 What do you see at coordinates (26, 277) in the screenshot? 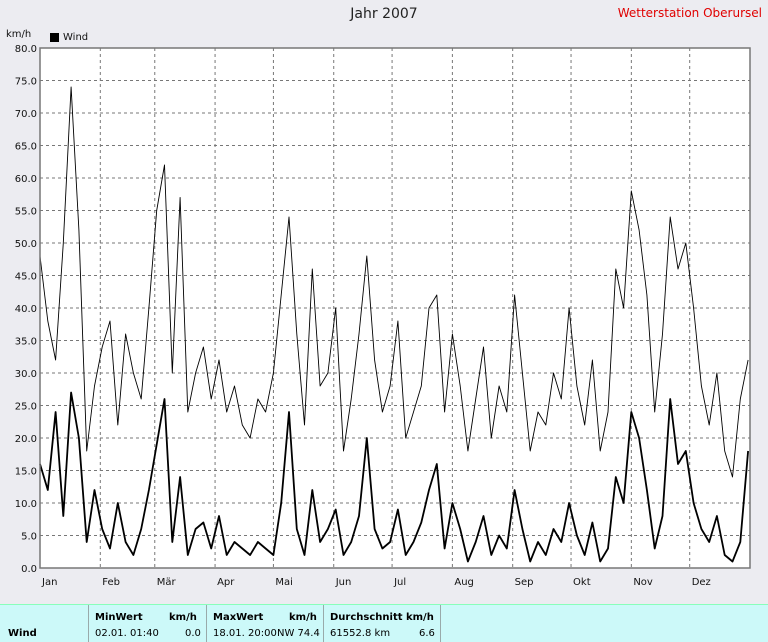
I see `y-tick-label: 45.0` at bounding box center [26, 277].